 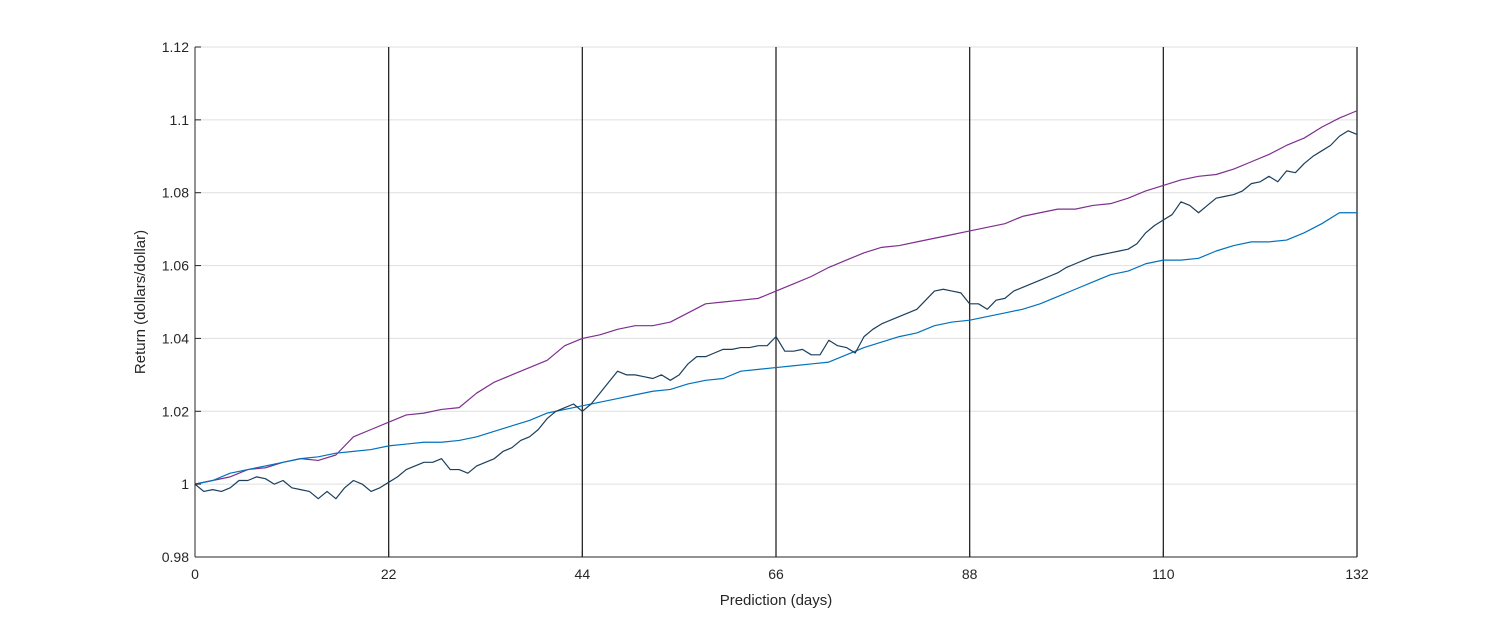 What do you see at coordinates (195, 574) in the screenshot?
I see `x-tick-label-0: 0` at bounding box center [195, 574].